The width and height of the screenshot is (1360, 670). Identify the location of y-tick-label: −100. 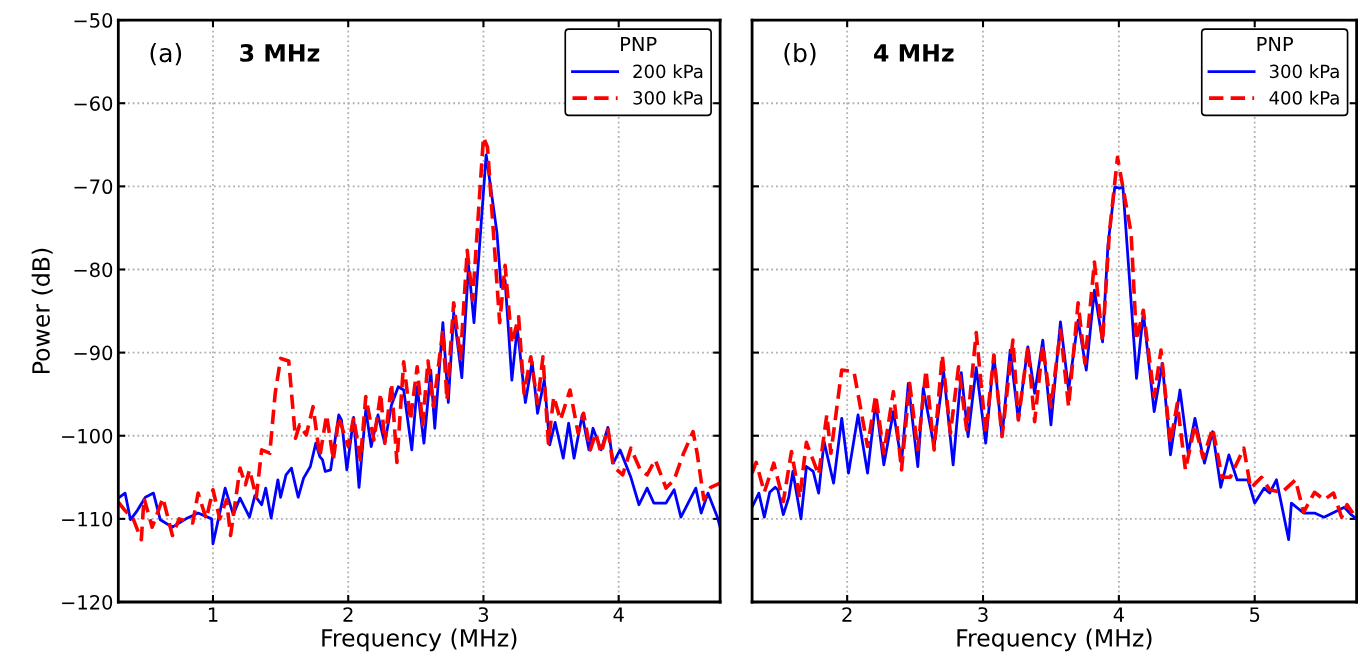
(87, 436).